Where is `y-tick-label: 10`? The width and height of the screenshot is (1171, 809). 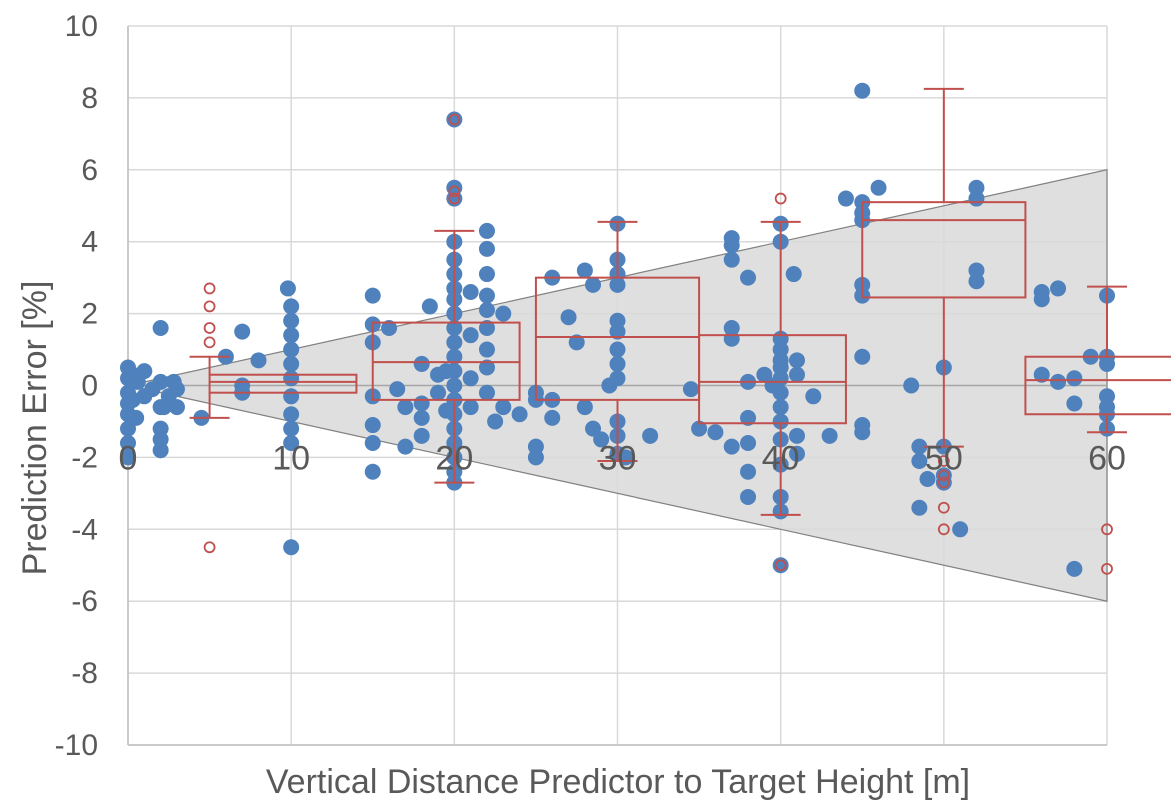
y-tick-label: 10 is located at coordinates (81, 26).